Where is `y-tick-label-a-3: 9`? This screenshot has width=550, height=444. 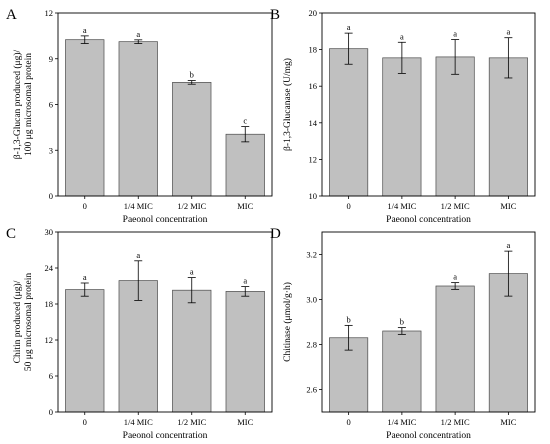 y-tick-label-a-3: 9 is located at coordinates (51, 59).